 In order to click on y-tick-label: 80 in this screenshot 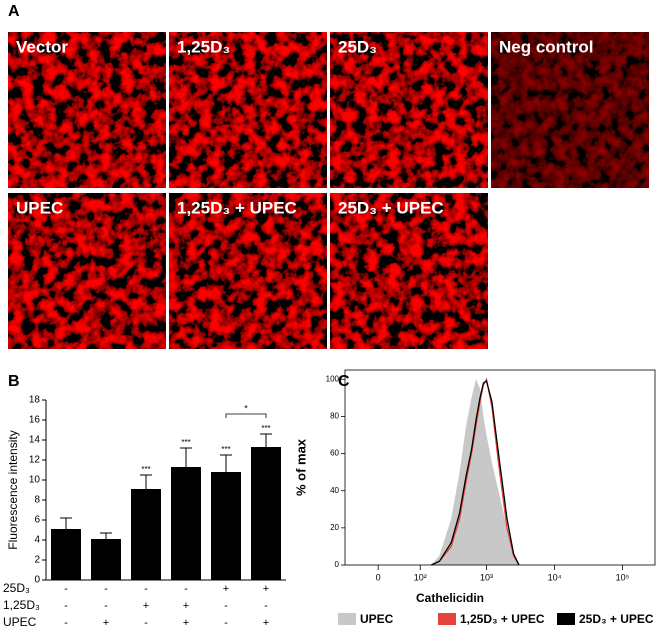, I will do `click(334, 416)`.